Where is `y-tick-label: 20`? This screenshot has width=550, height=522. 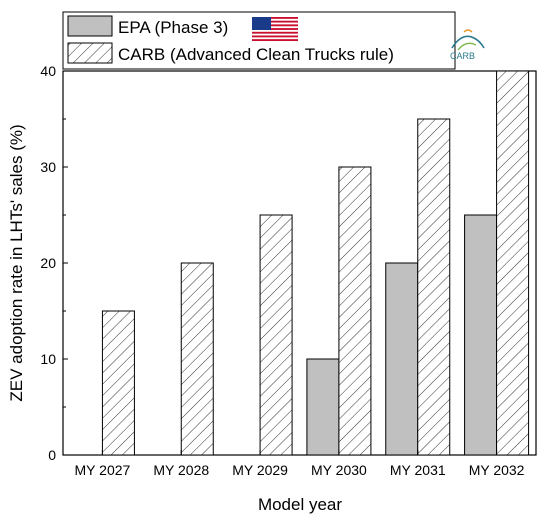
y-tick-label: 20 is located at coordinates (48, 263).